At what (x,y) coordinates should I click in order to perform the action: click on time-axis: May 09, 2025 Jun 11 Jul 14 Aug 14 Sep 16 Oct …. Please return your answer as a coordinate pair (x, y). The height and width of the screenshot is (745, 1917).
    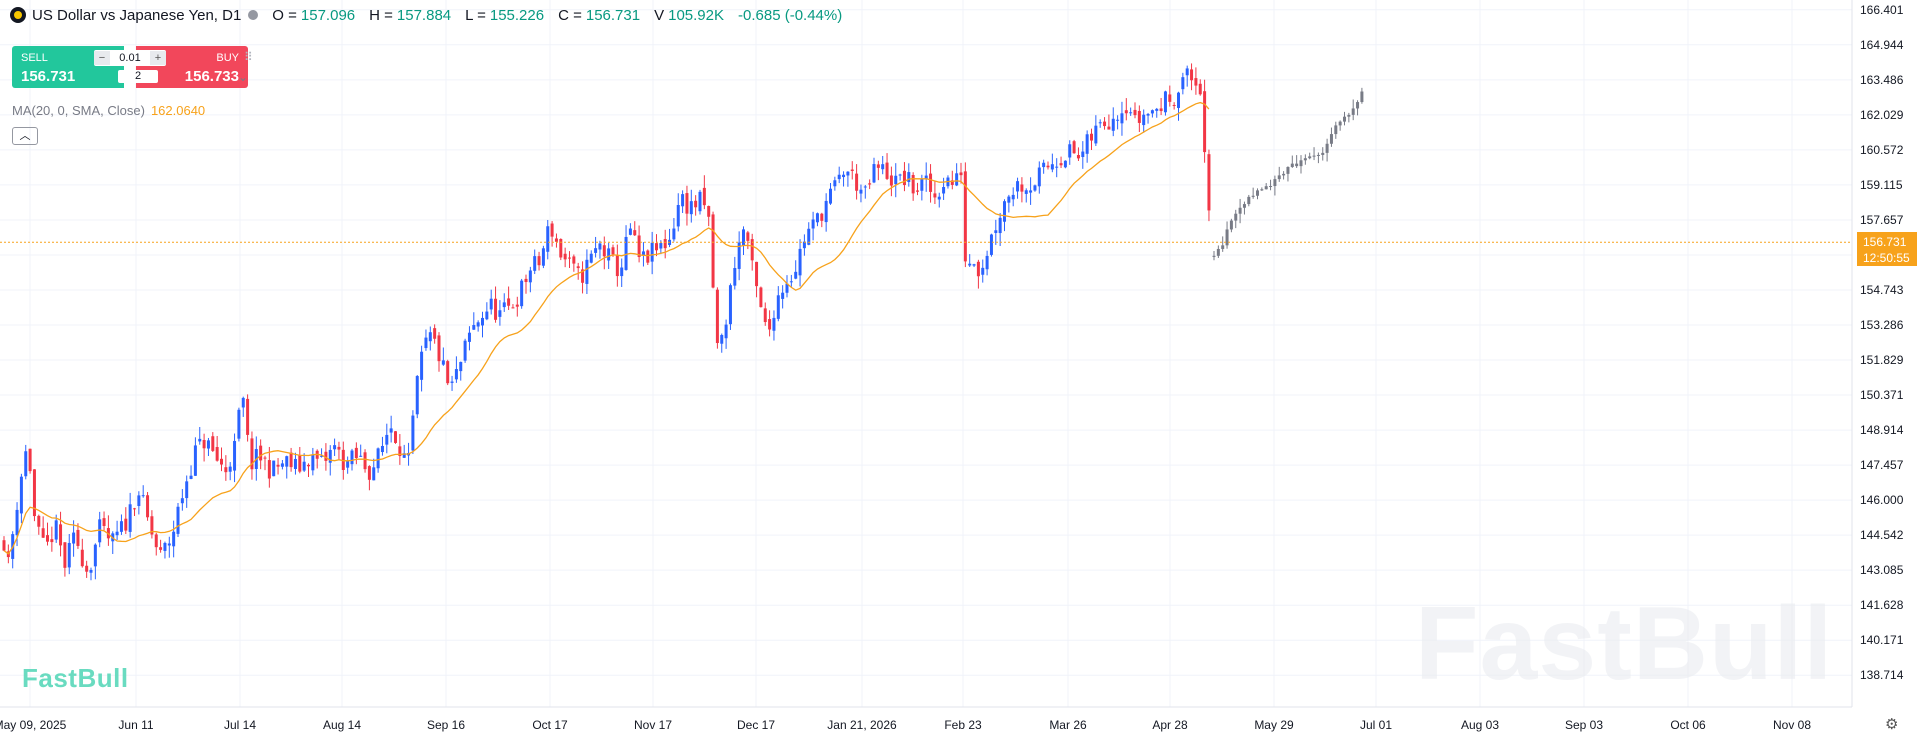
    Looking at the image, I should click on (905, 725).